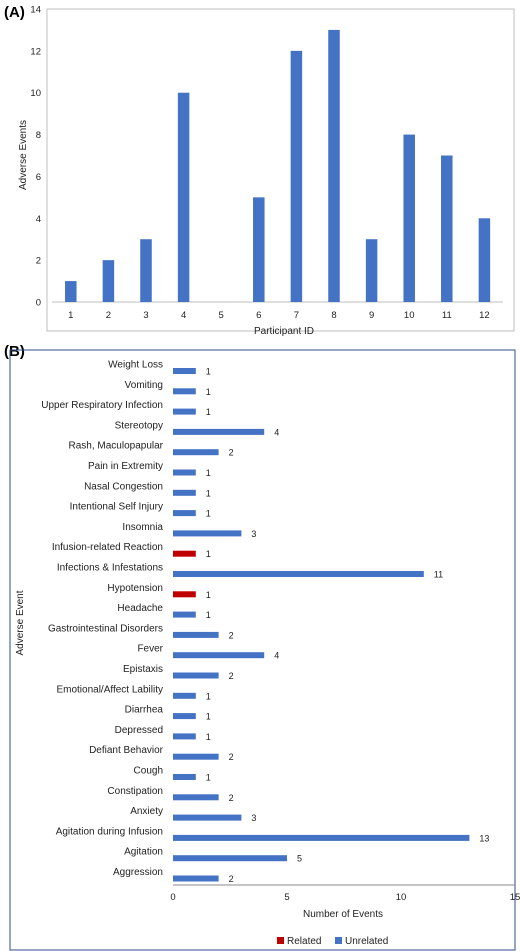 This screenshot has height=951, width=520. Describe the element at coordinates (345, 897) in the screenshot. I see `panel-b-x-tick-labels: 0 5 10 15` at that location.